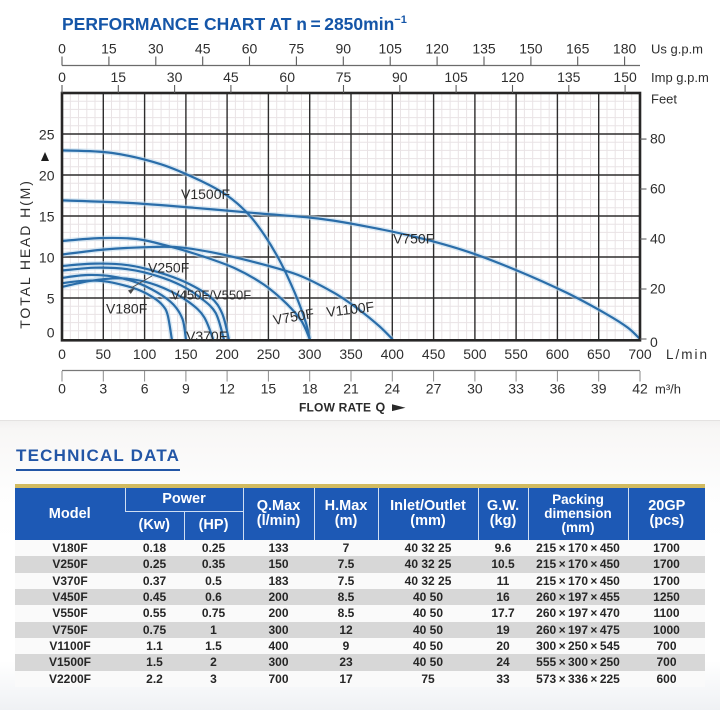 This screenshot has height=710, width=720. Describe the element at coordinates (227, 389) in the screenshot. I see `svg-text: 12` at that location.